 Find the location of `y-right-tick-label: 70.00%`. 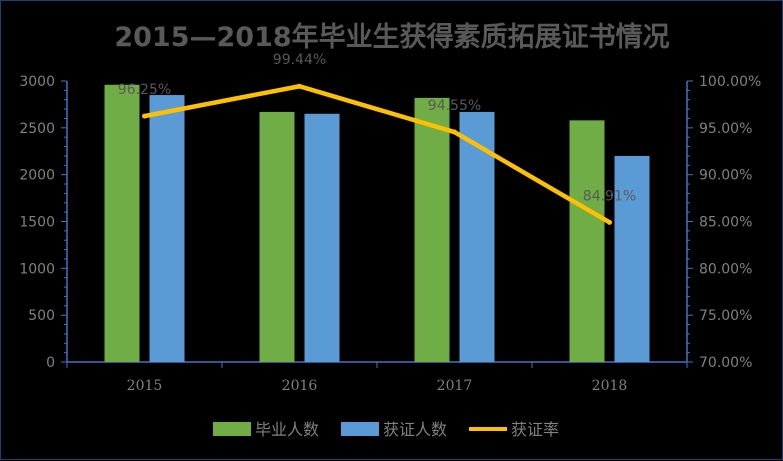

y-right-tick-label: 70.00% is located at coordinates (725, 363).